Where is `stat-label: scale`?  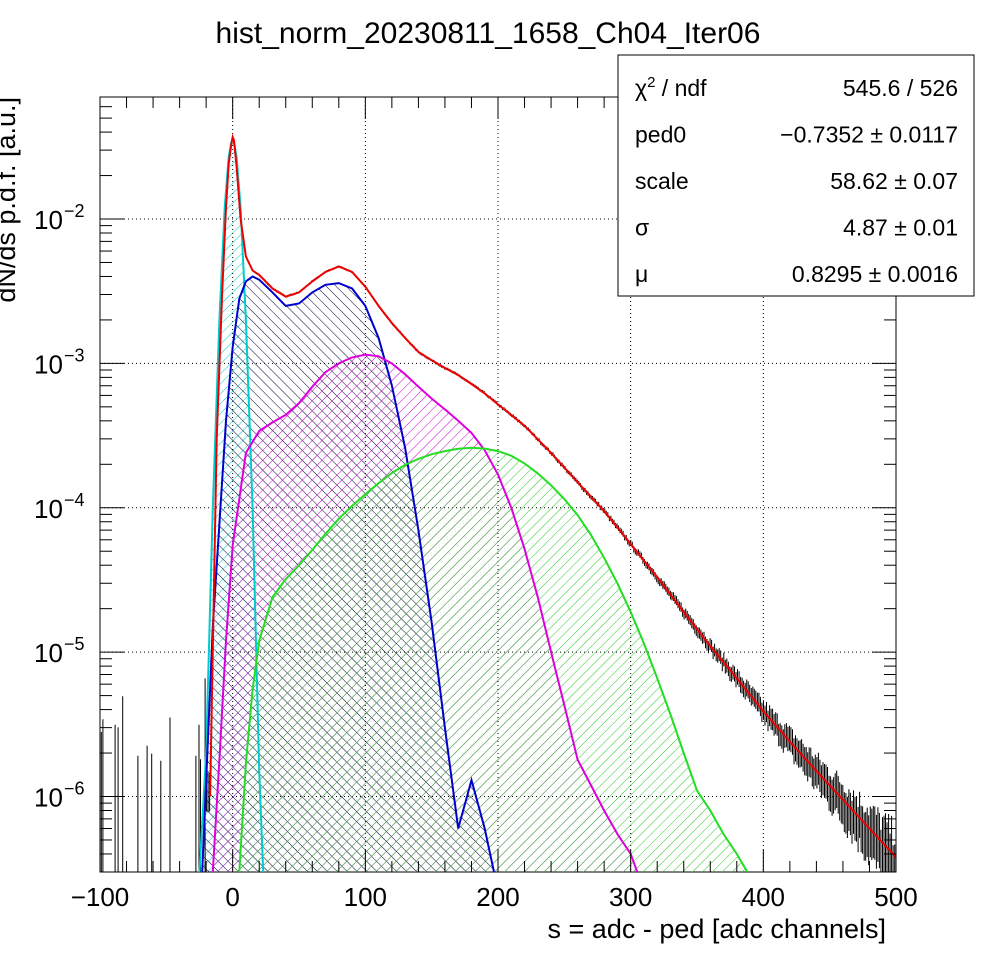 stat-label: scale is located at coordinates (662, 181).